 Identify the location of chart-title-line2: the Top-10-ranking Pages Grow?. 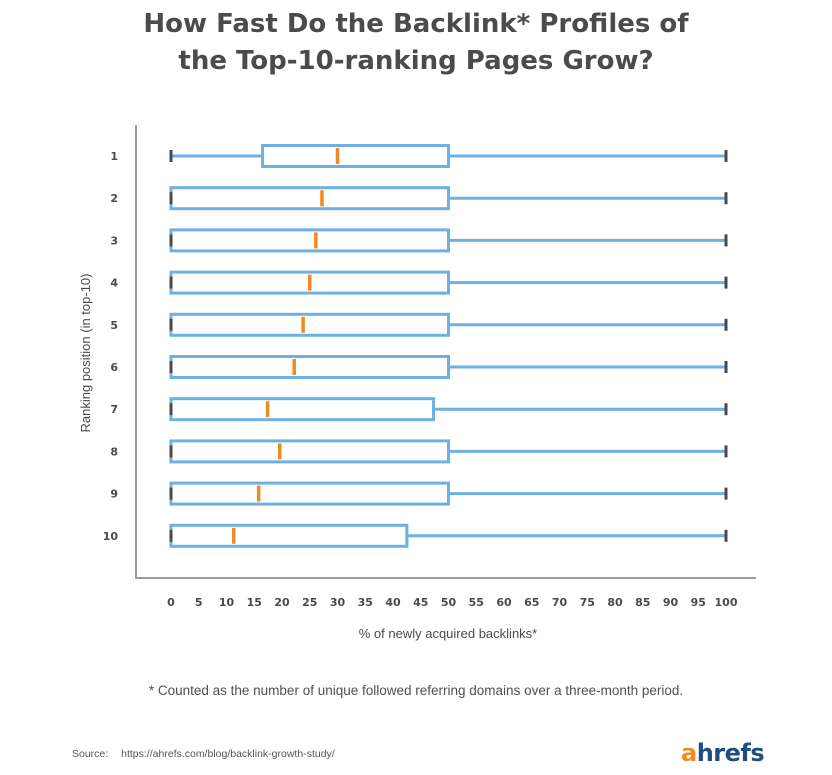
(416, 61).